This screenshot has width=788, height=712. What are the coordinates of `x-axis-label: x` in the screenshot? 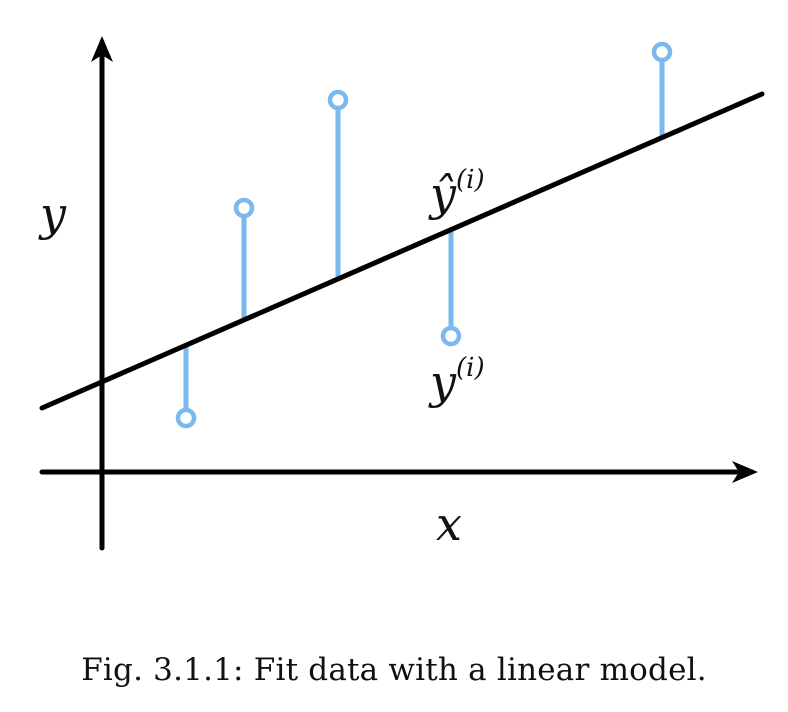 It's located at (449, 524).